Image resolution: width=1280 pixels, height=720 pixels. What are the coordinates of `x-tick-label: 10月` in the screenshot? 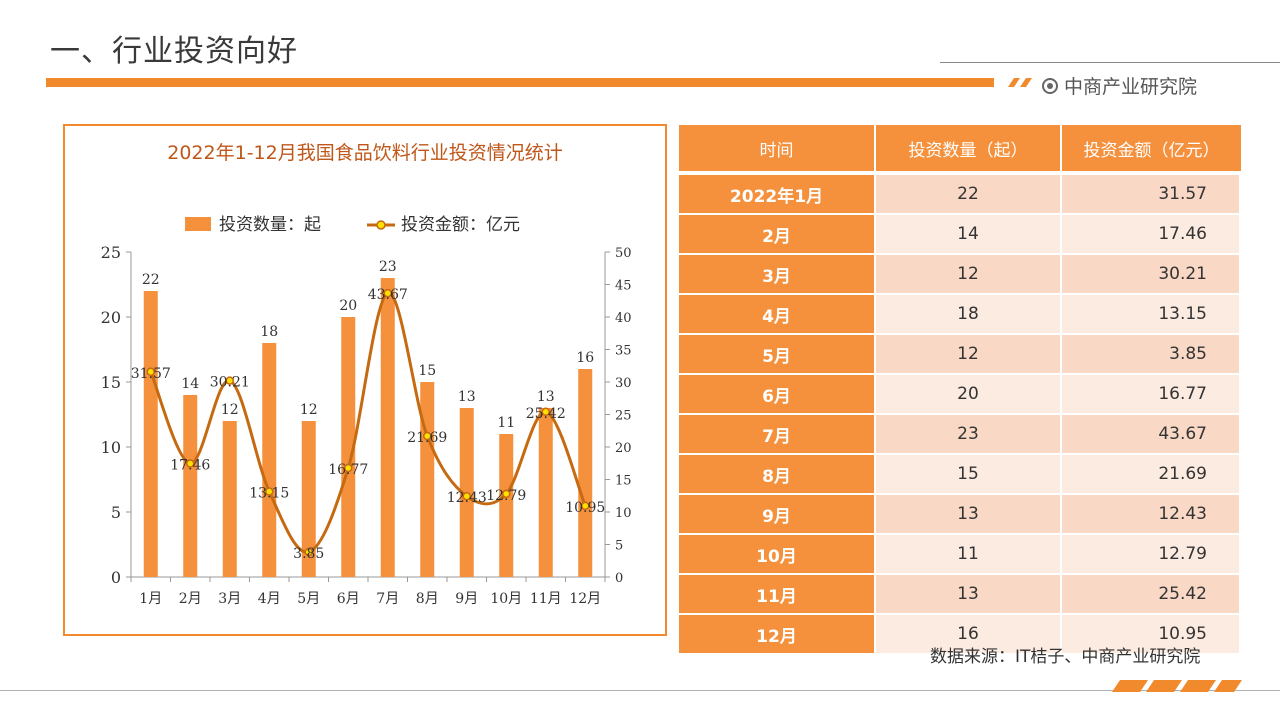 It's located at (506, 599).